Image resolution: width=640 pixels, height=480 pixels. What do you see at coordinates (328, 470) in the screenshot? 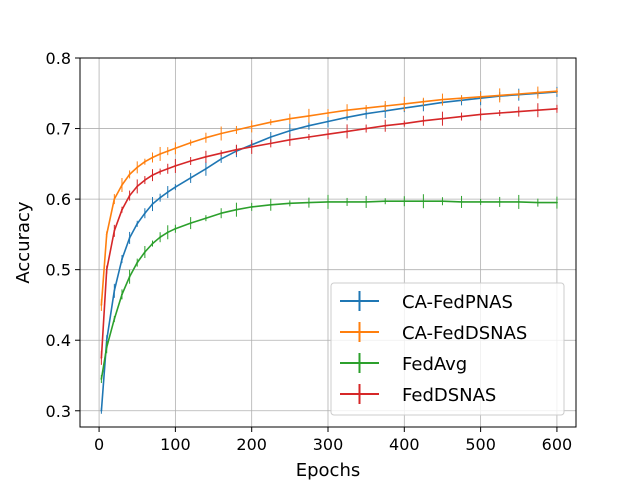
I see `x-axis-label: Epochs` at bounding box center [328, 470].